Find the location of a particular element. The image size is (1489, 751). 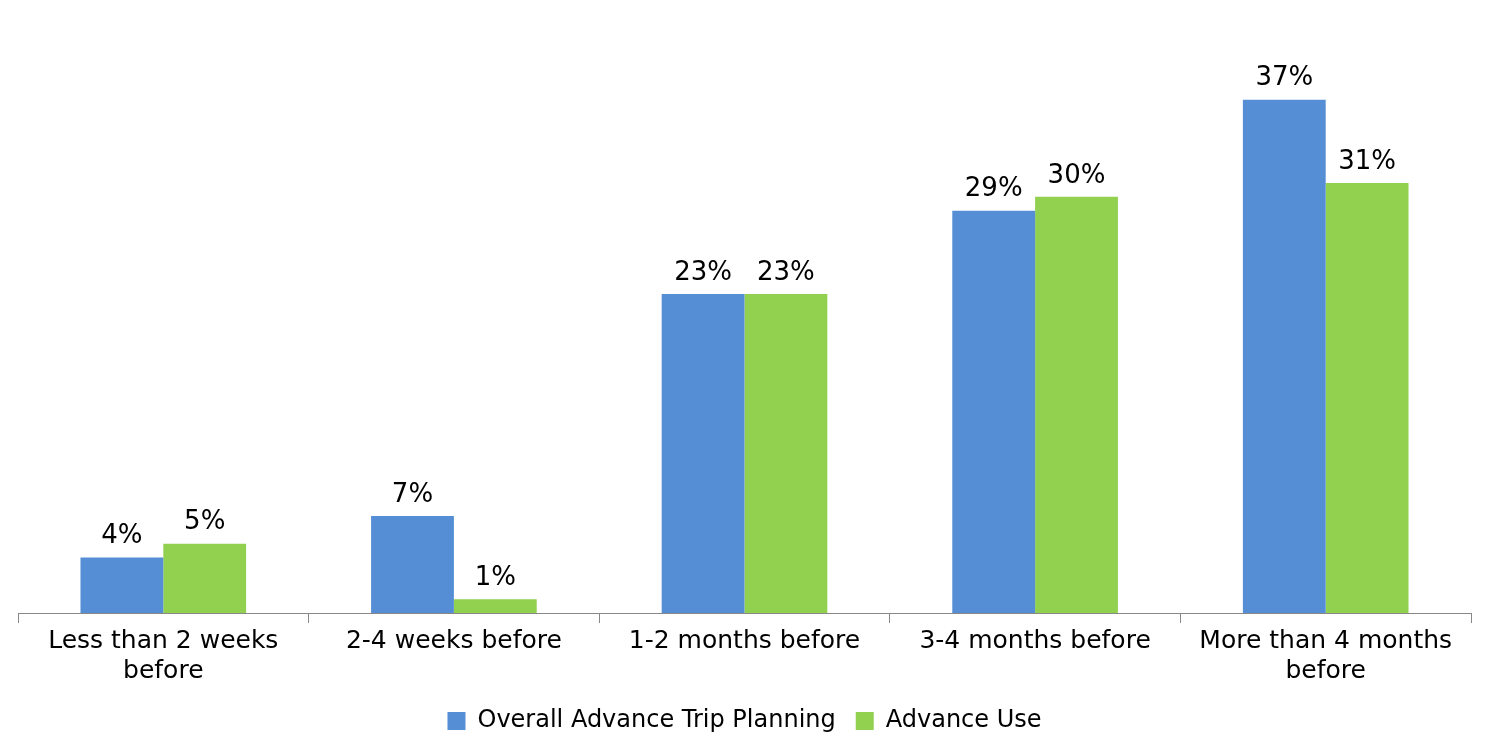

x-tick-label: More than 4 months before is located at coordinates (1326, 654).